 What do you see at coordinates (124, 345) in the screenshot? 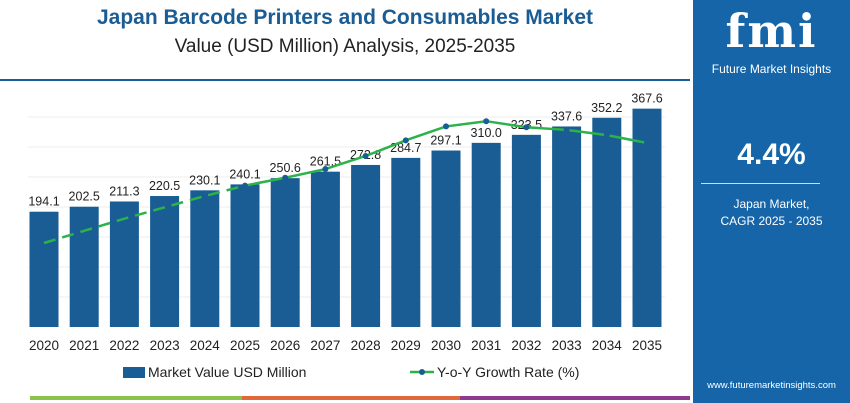
I see `x-tick-2022: 2022` at bounding box center [124, 345].